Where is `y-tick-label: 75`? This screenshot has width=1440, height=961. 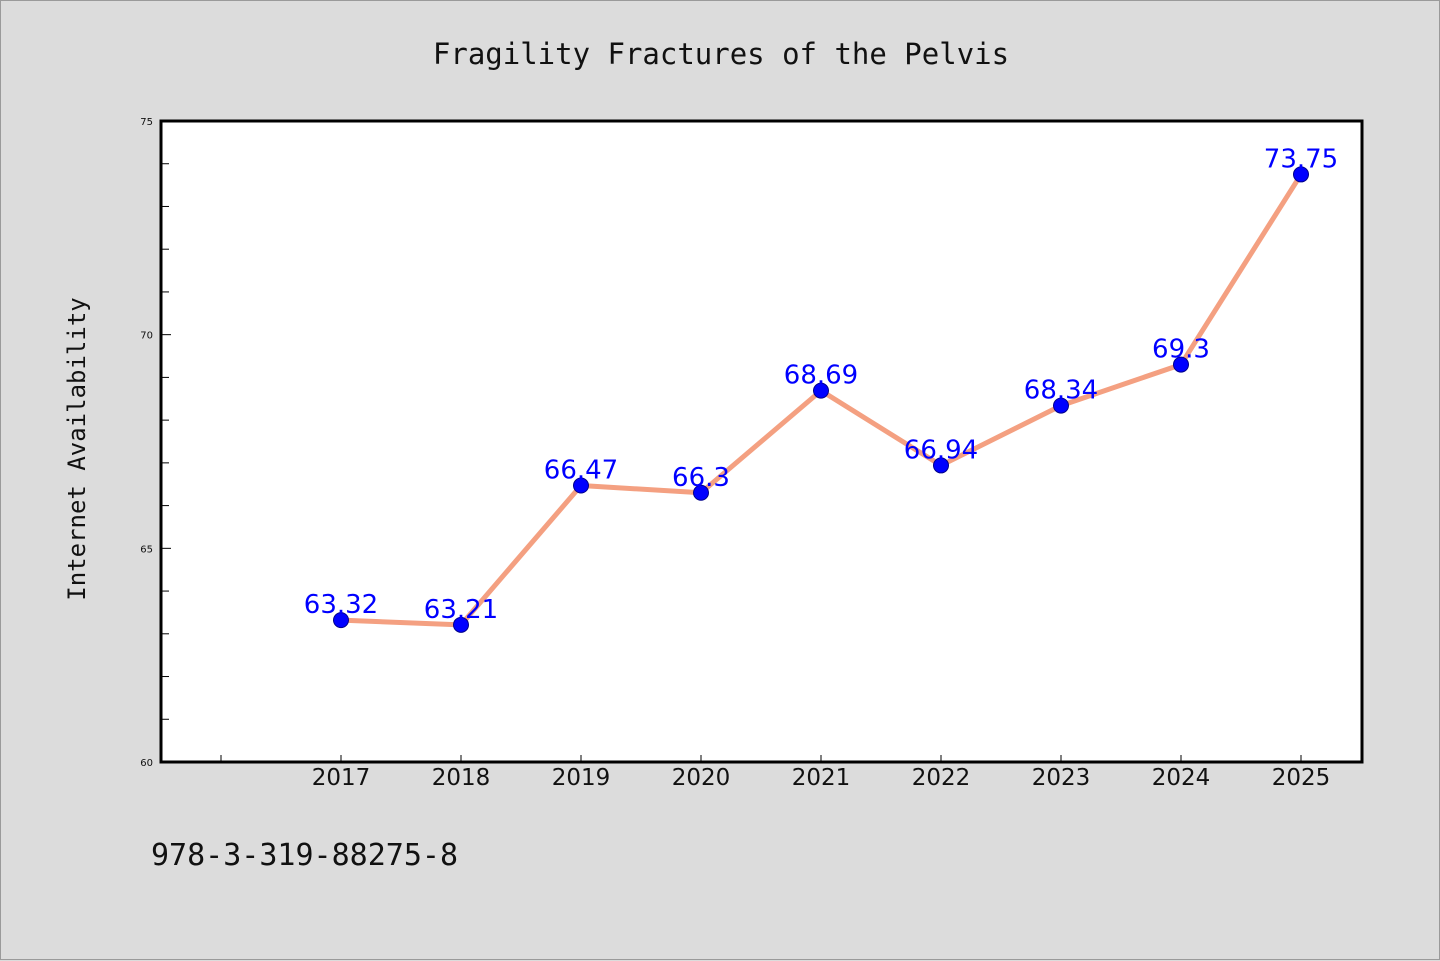 y-tick-label: 75 is located at coordinates (146, 122).